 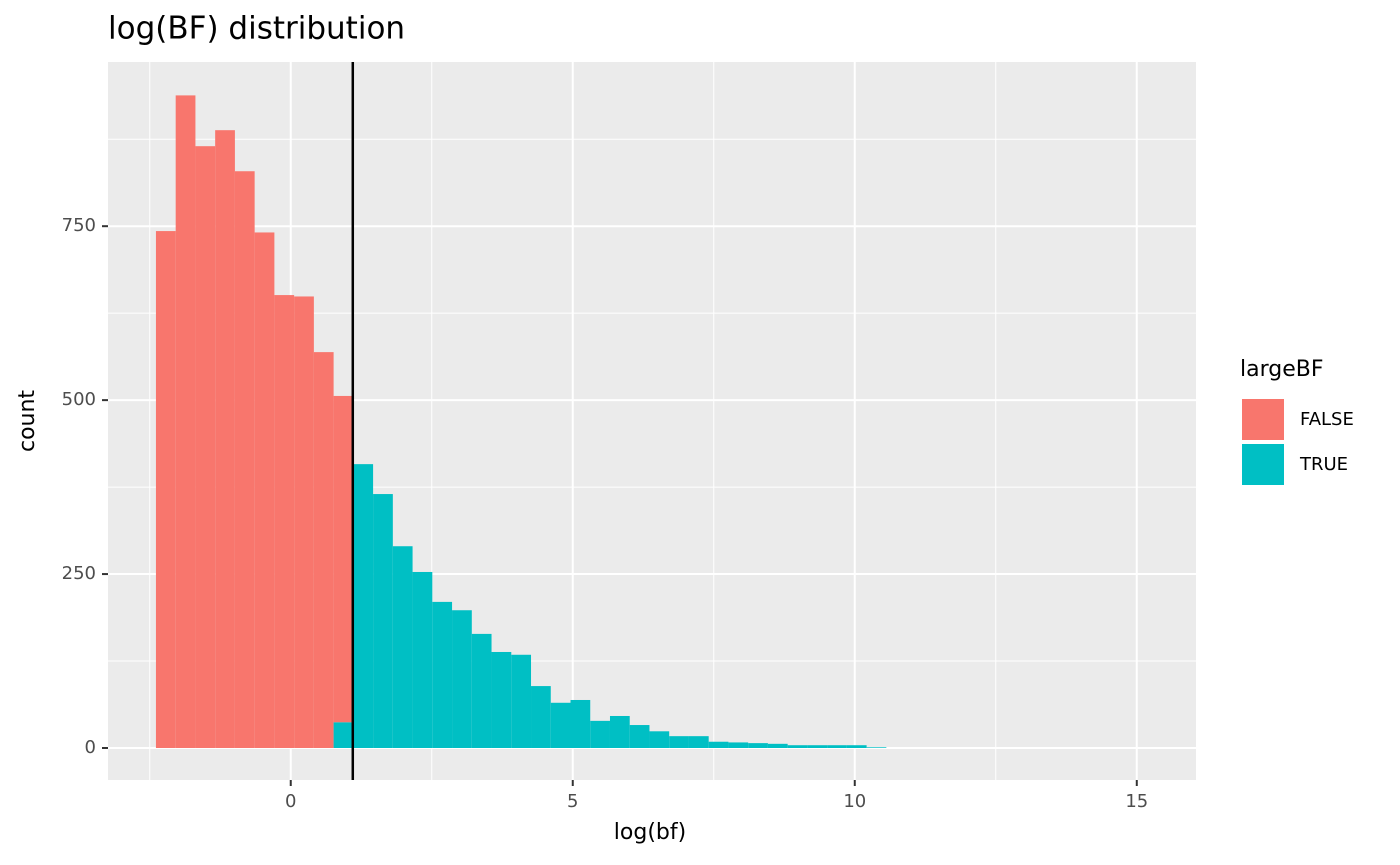 What do you see at coordinates (290, 801) in the screenshot?
I see `x-tick-label: 0` at bounding box center [290, 801].